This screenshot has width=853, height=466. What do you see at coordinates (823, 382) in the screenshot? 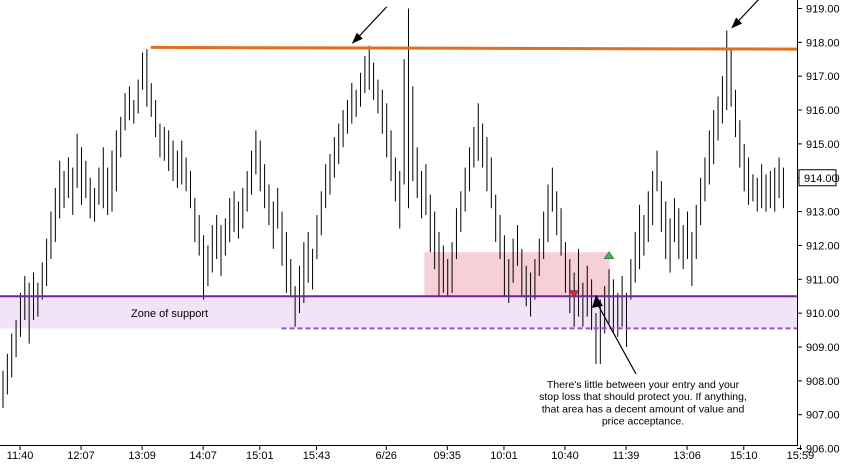
I see `y-tick-label: 908.00` at bounding box center [823, 382].